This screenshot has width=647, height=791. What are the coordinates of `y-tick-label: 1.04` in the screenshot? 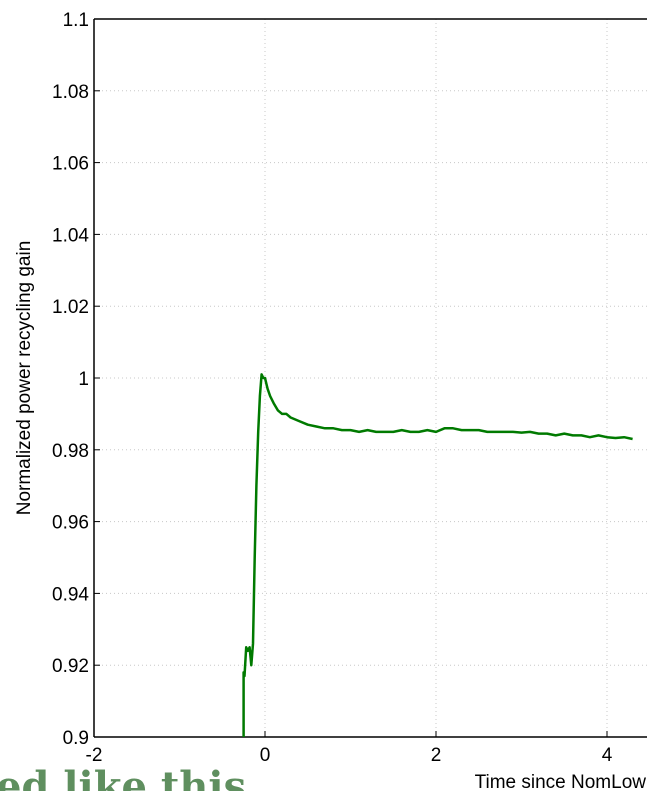 It's located at (70, 235).